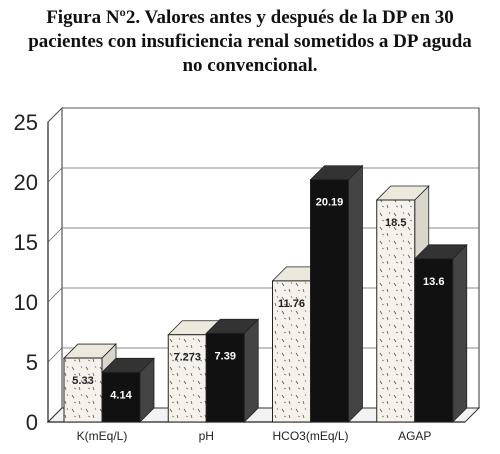 The image size is (500, 454). I want to click on gridline, so click(263, 115).